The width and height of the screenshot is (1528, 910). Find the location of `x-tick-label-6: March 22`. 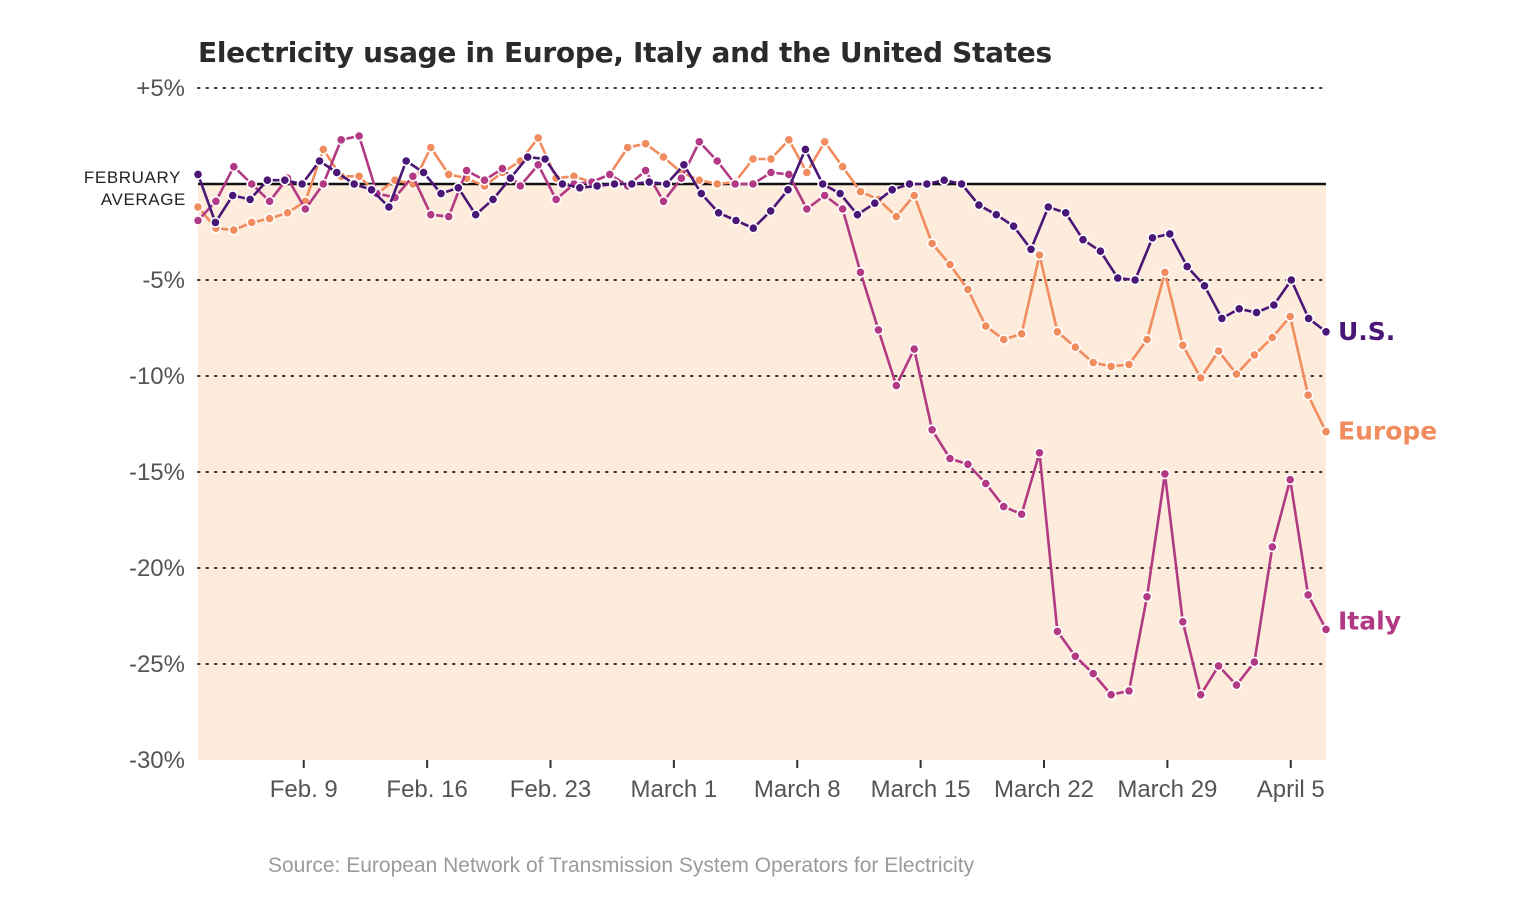

x-tick-label-6: March 22 is located at coordinates (1044, 789).